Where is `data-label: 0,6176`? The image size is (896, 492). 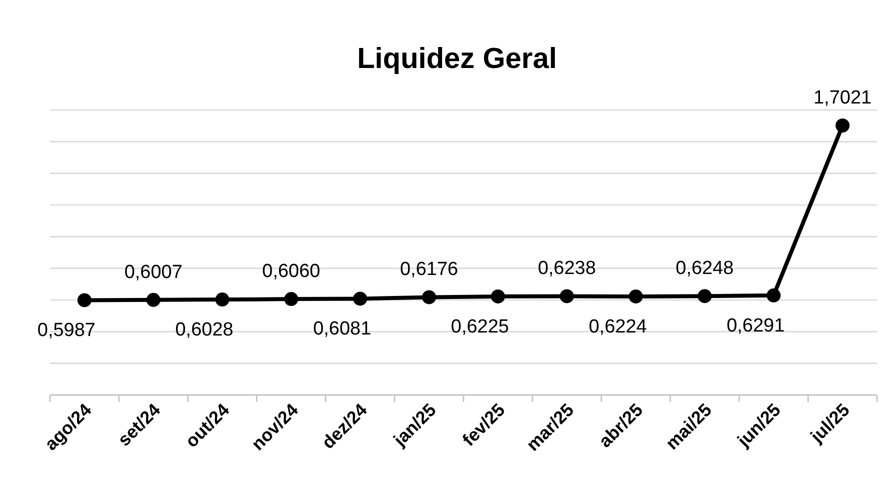 data-label: 0,6176 is located at coordinates (429, 269).